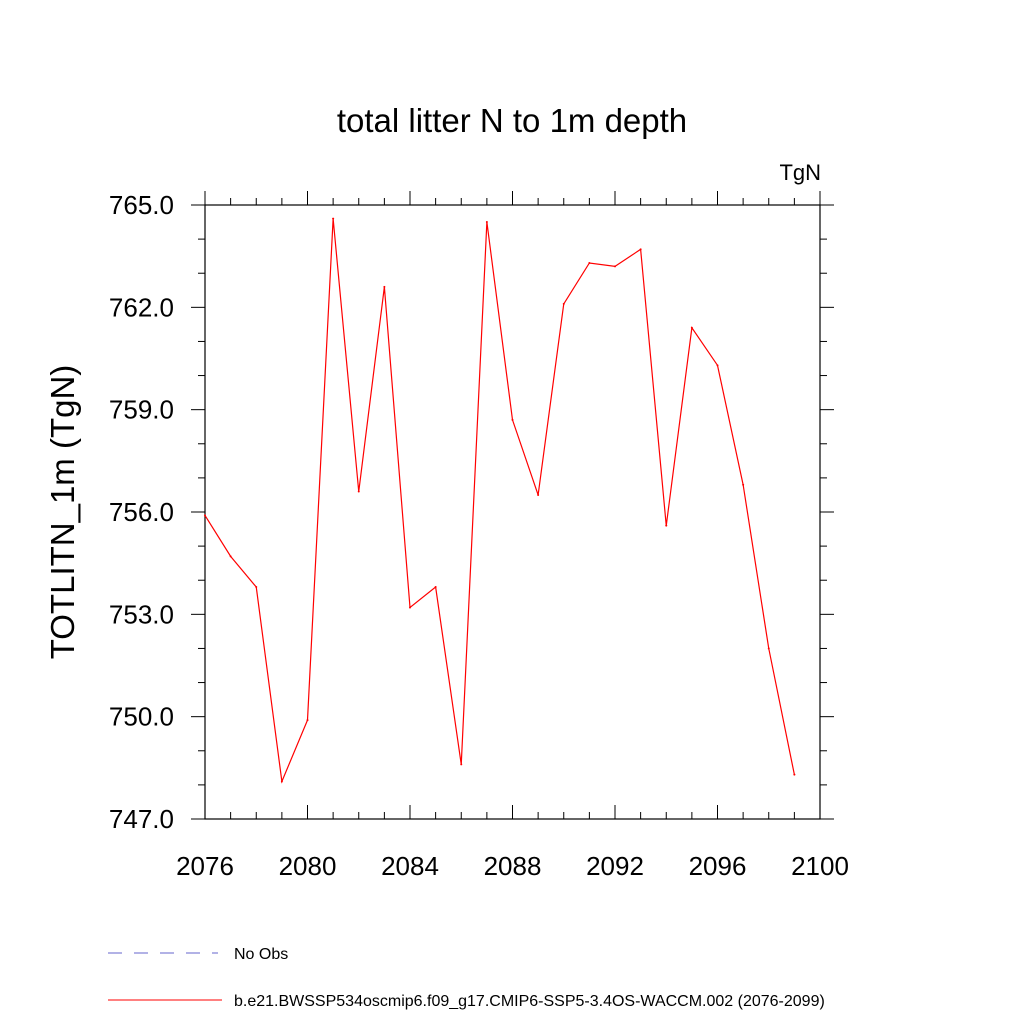 The image size is (1024, 1024). Describe the element at coordinates (513, 866) in the screenshot. I see `x-tick-label: 2088` at that location.